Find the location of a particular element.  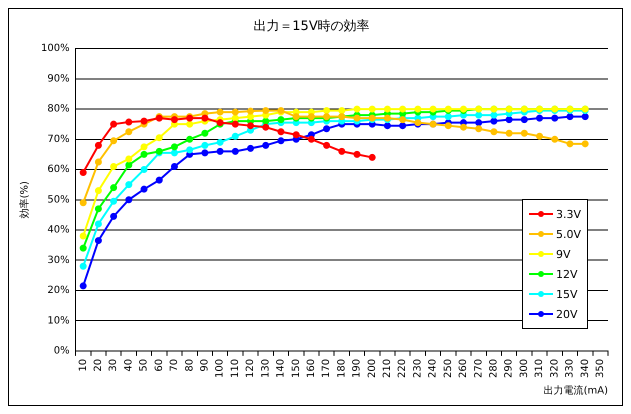

x-tick-label: 290 is located at coordinates (509, 368).